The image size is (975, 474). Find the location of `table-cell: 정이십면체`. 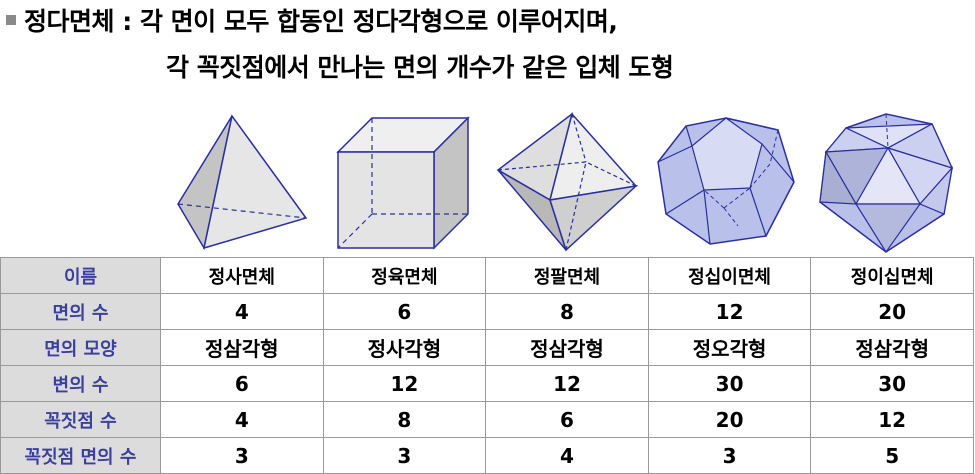

table-cell: 정이십면체 is located at coordinates (892, 275).